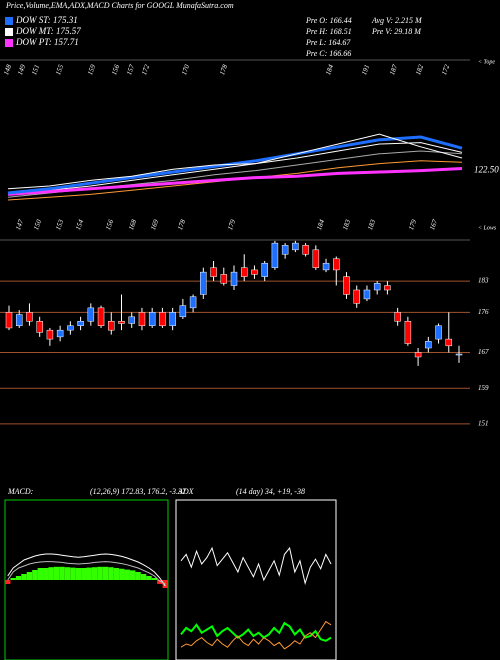 Image resolution: width=500 pixels, height=660 pixels. What do you see at coordinates (483, 312) in the screenshot?
I see `y-tick-label: 176` at bounding box center [483, 312].